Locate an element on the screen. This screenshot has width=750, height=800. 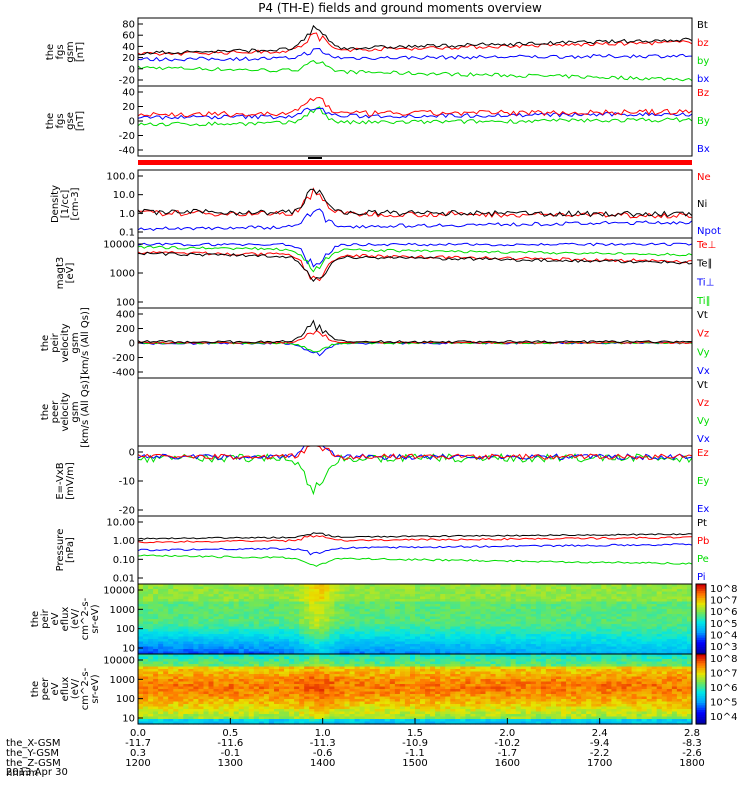
series-line is located at coordinates (415, 266).